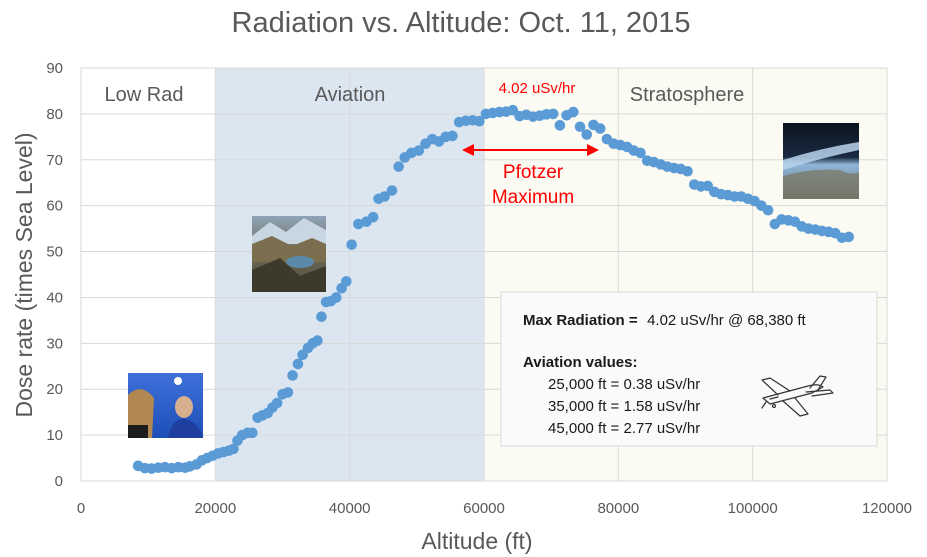  What do you see at coordinates (476, 541) in the screenshot?
I see `x-axis-title: Altitude (ft)` at bounding box center [476, 541].